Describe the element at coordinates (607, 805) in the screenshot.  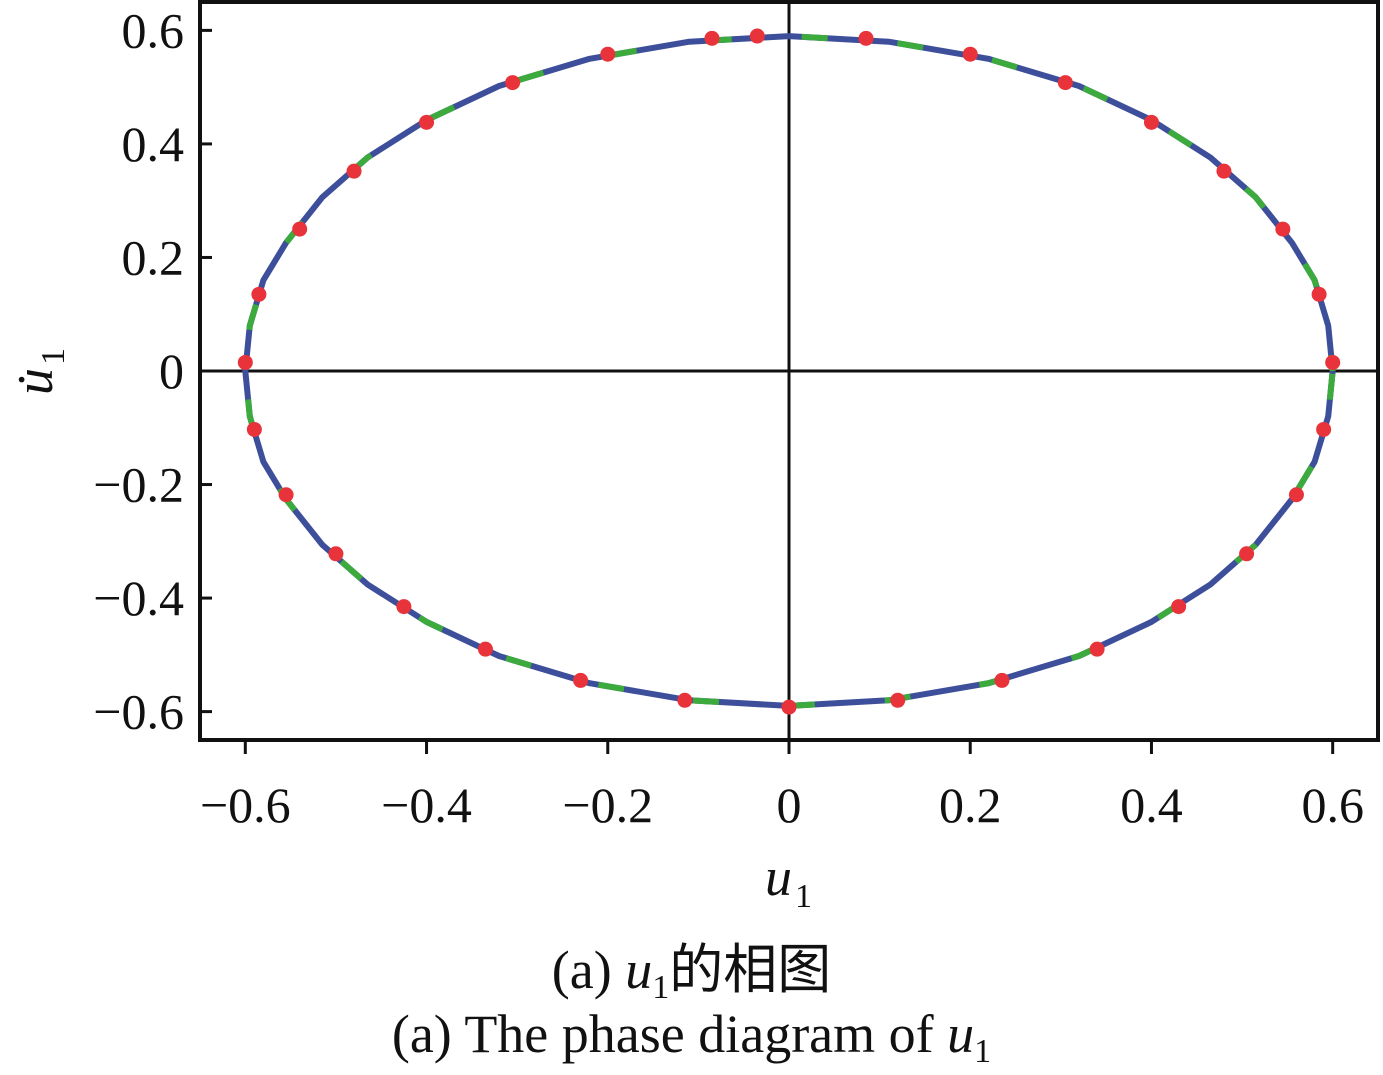
I see `x-tick-label: −0.2` at that location.